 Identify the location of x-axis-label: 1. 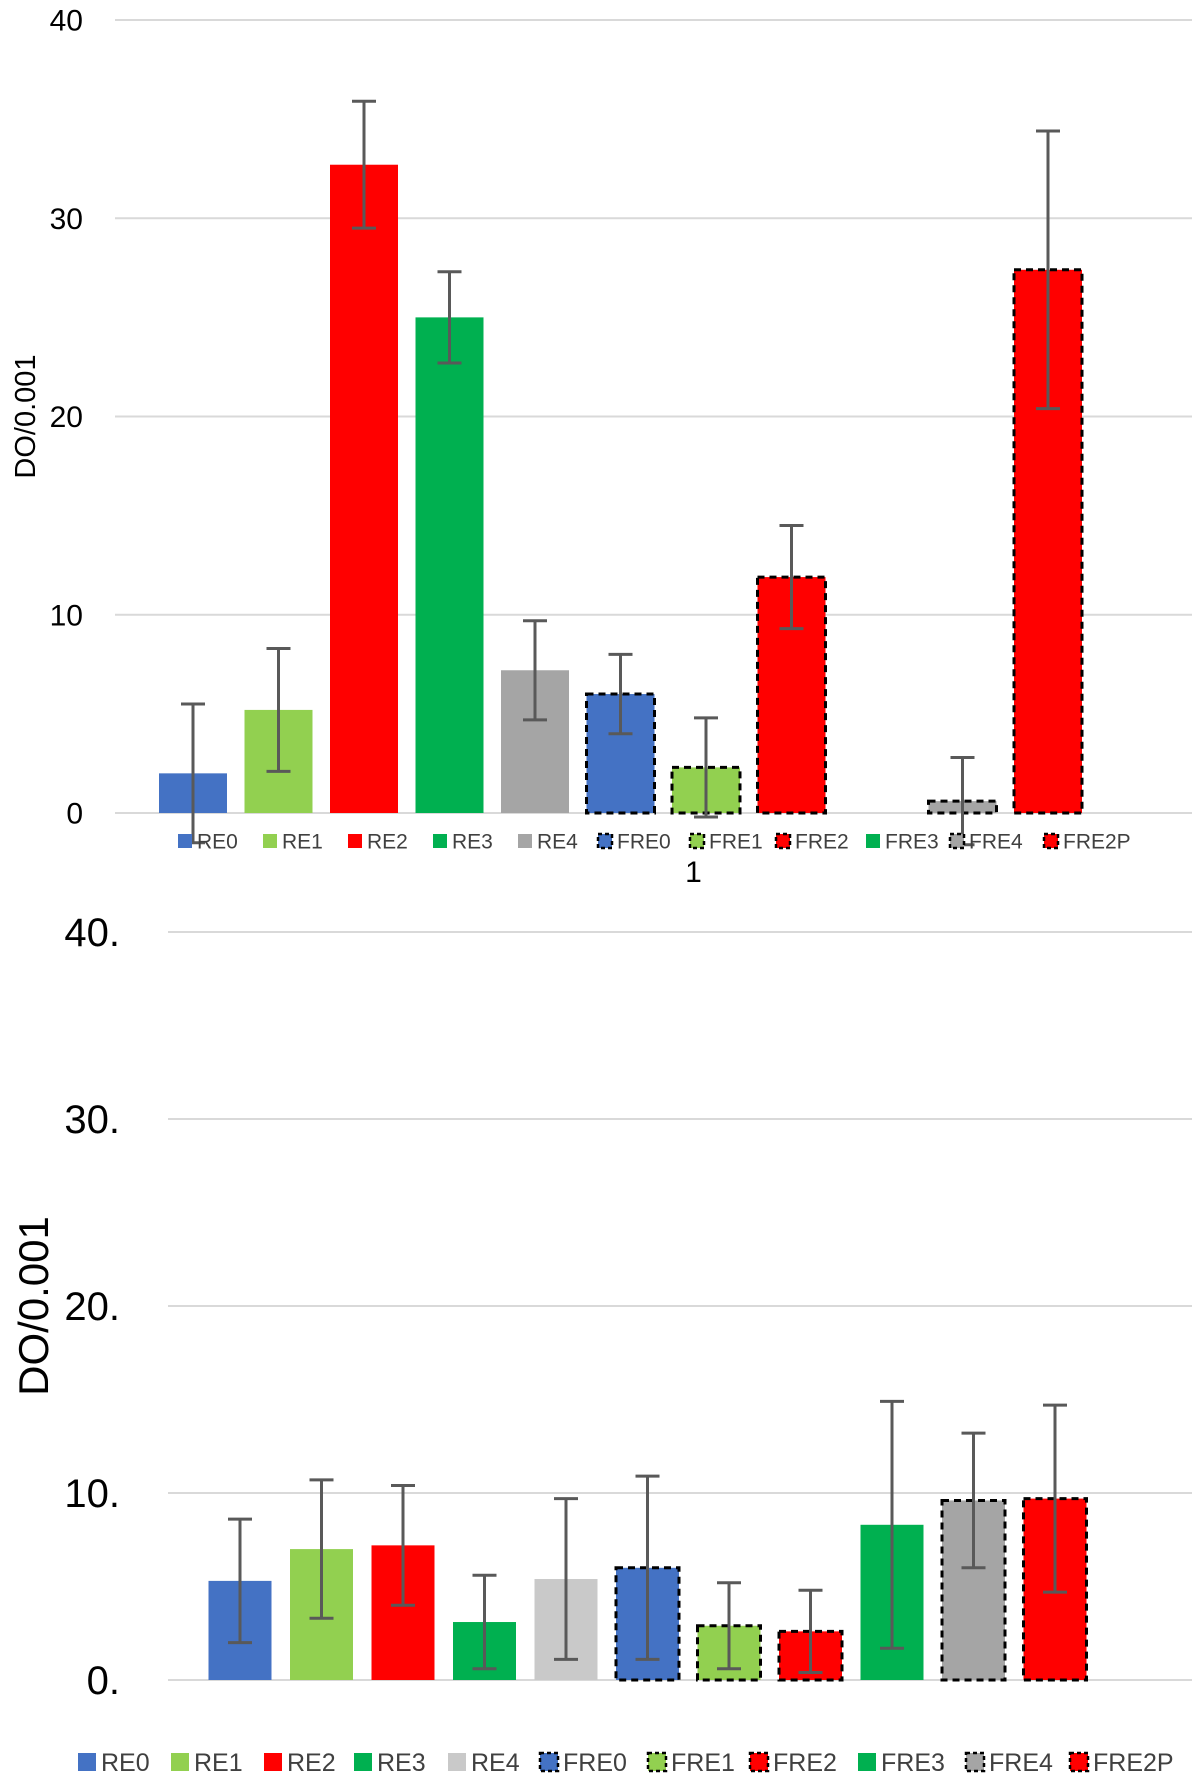
(693, 872).